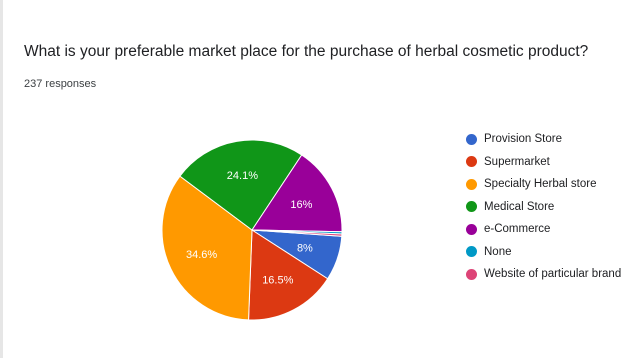 This screenshot has width=631, height=358. What do you see at coordinates (543, 252) in the screenshot?
I see `legend-item: None` at bounding box center [543, 252].